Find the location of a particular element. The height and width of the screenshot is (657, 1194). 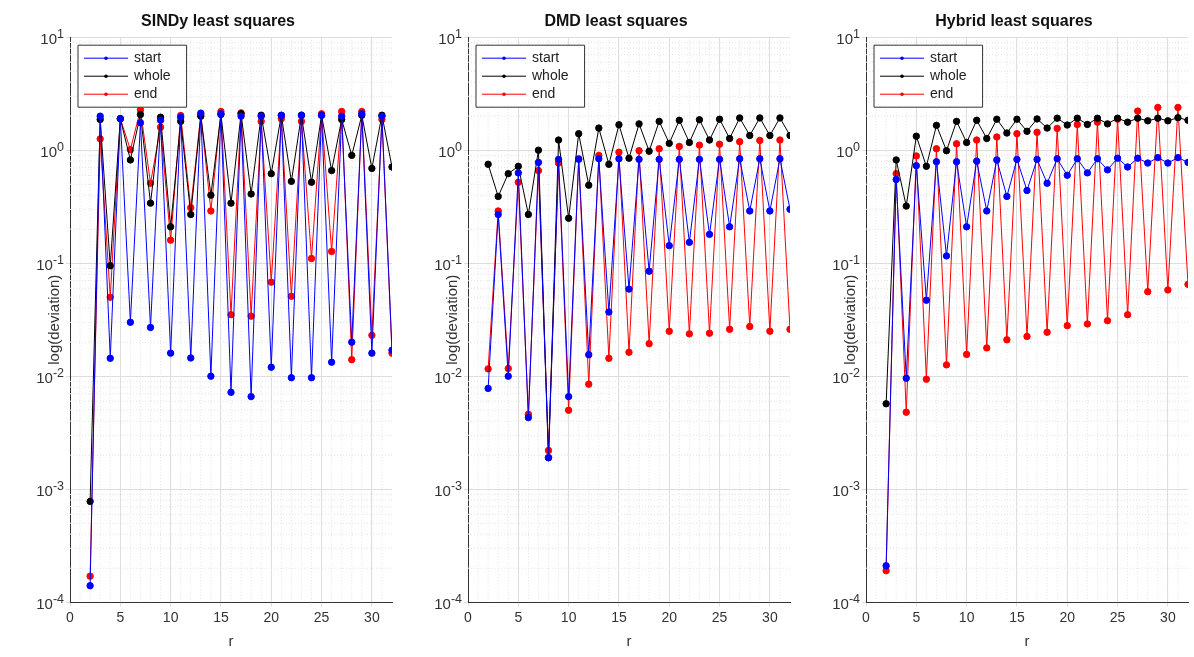

chart-title: SINDy least squares is located at coordinates (218, 21).